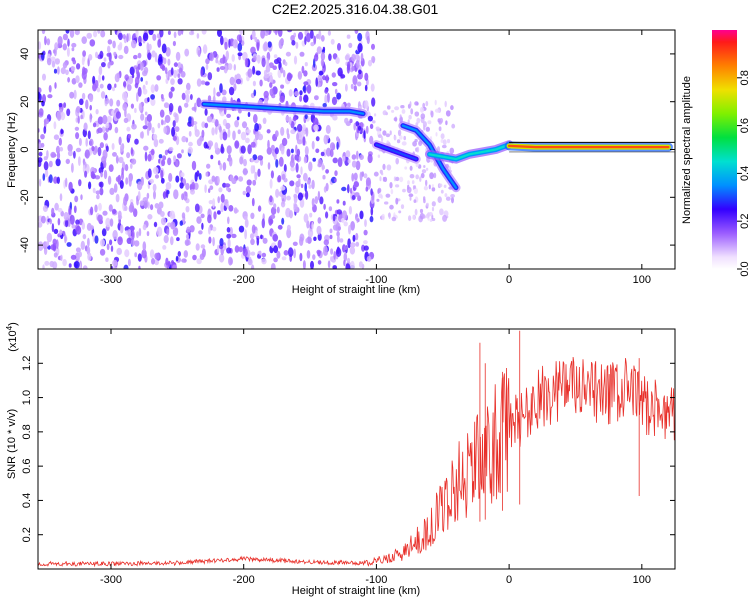  I want to click on colorbar-tick-label: 0.6, so click(744, 125).